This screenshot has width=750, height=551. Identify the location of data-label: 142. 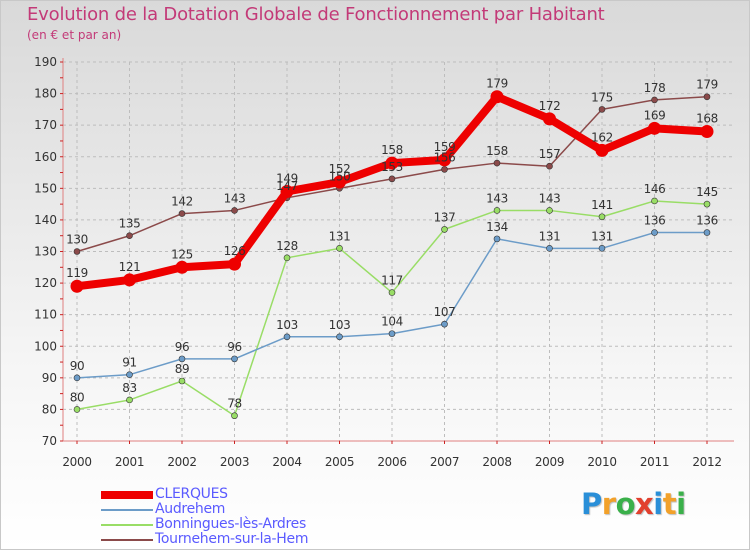
(182, 202).